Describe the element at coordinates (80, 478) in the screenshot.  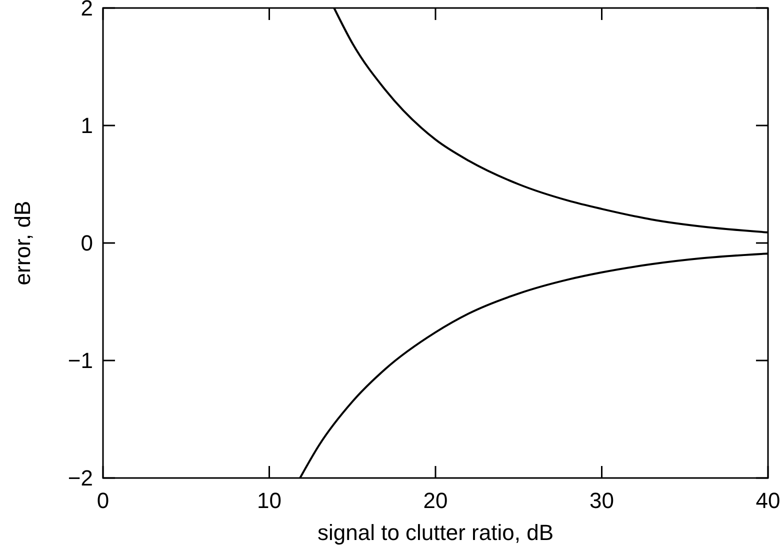
I see `y-tick-label: −2` at that location.